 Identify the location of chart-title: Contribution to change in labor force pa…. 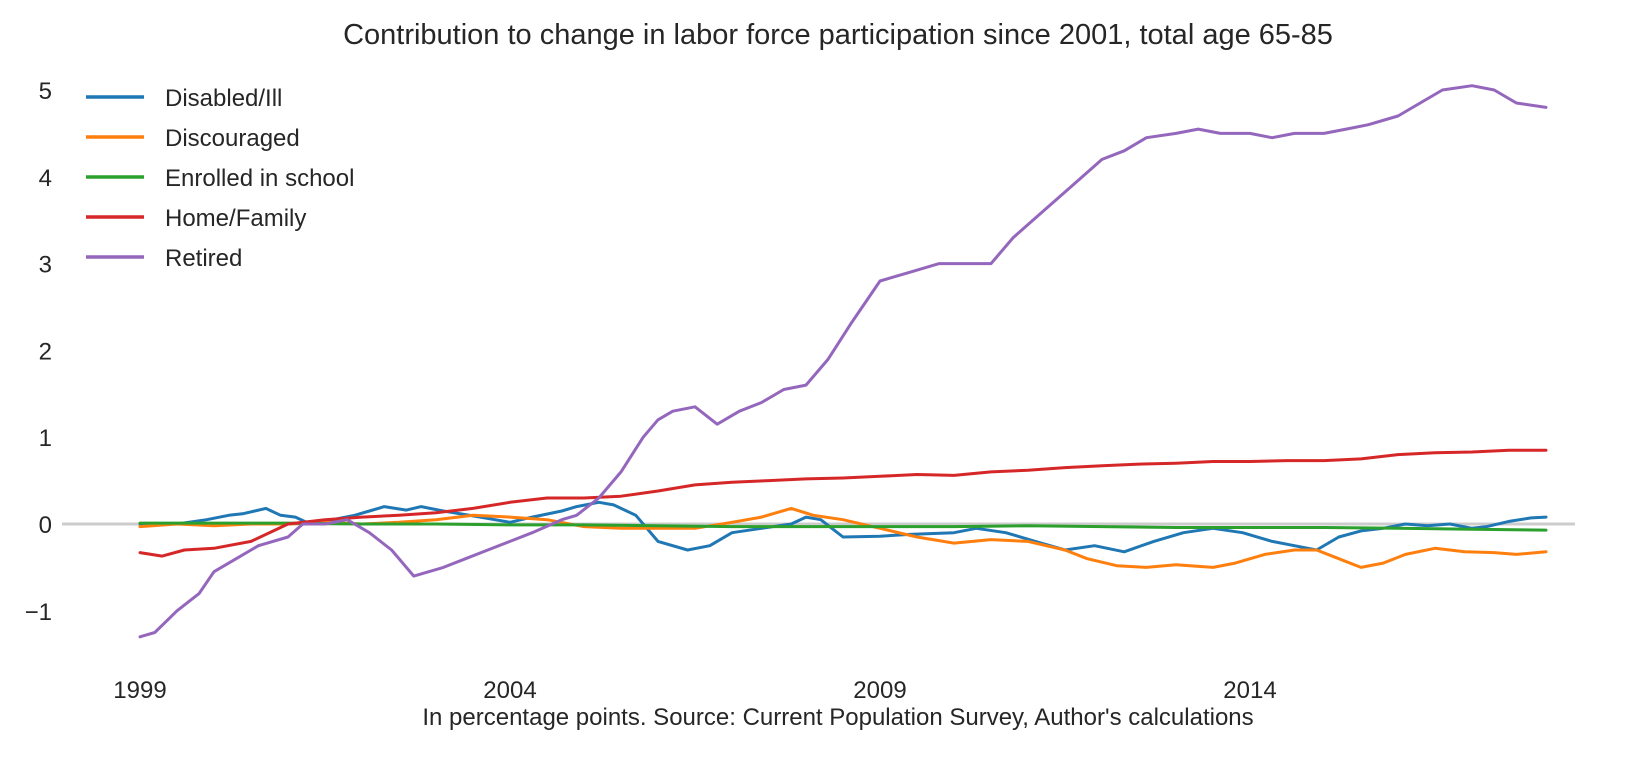
(838, 35).